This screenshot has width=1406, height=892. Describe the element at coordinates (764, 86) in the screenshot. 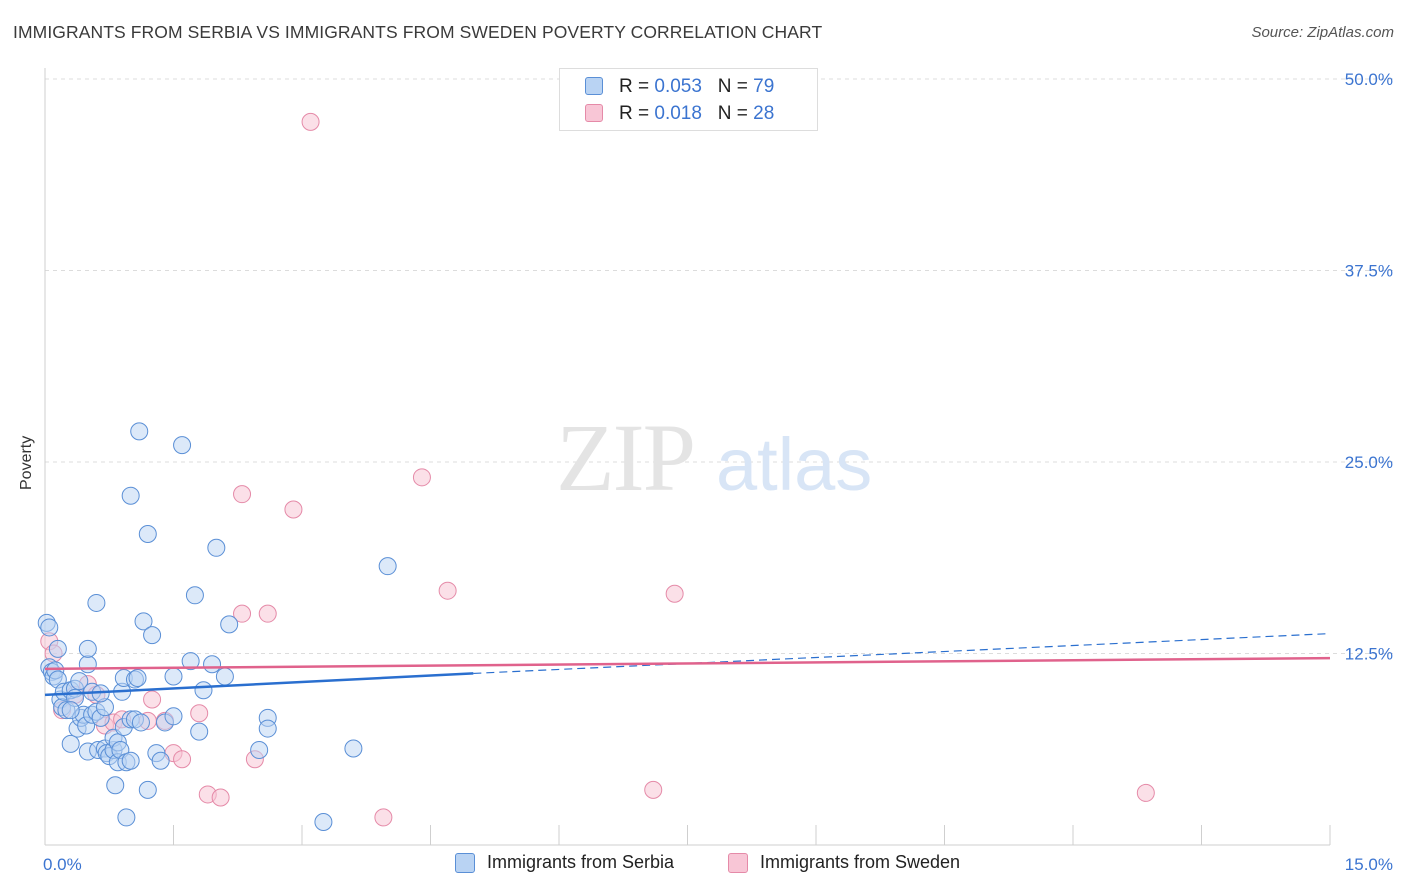

I see `legend-n-value: 79` at that location.